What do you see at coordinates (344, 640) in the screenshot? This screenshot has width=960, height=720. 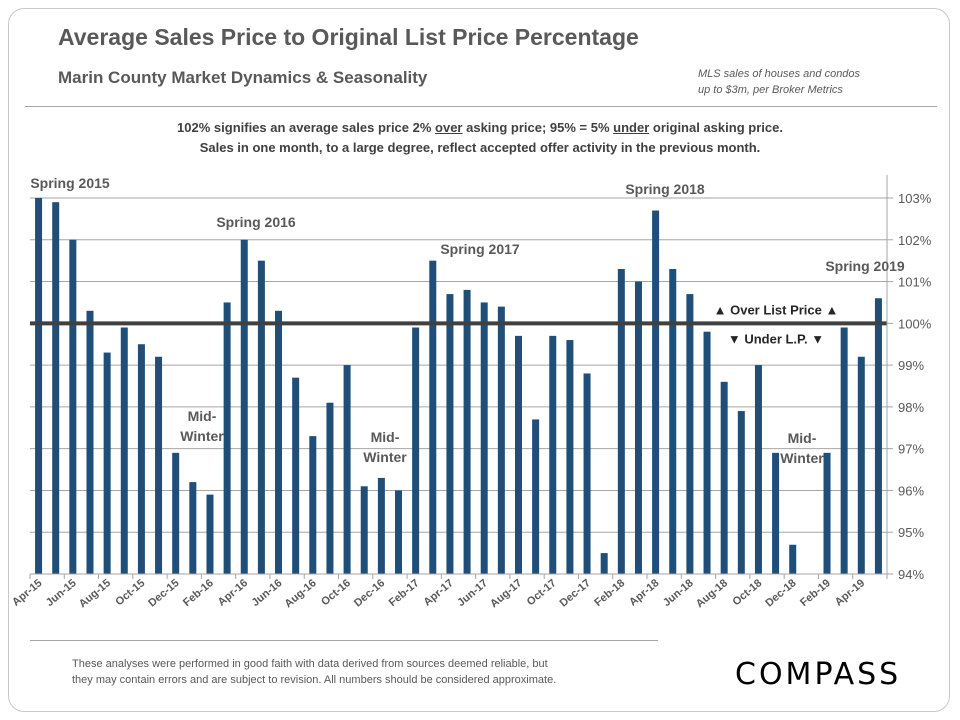 I see `footer-divider` at bounding box center [344, 640].